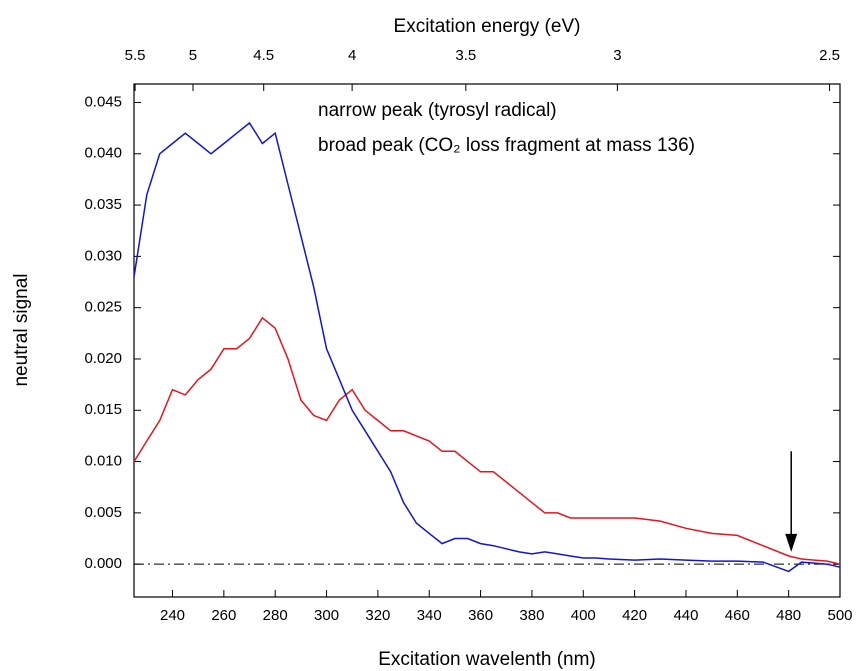 This screenshot has width=859, height=671. Describe the element at coordinates (437, 110) in the screenshot. I see `legend-entry: narrow peak (tyrosyl radical)` at that location.